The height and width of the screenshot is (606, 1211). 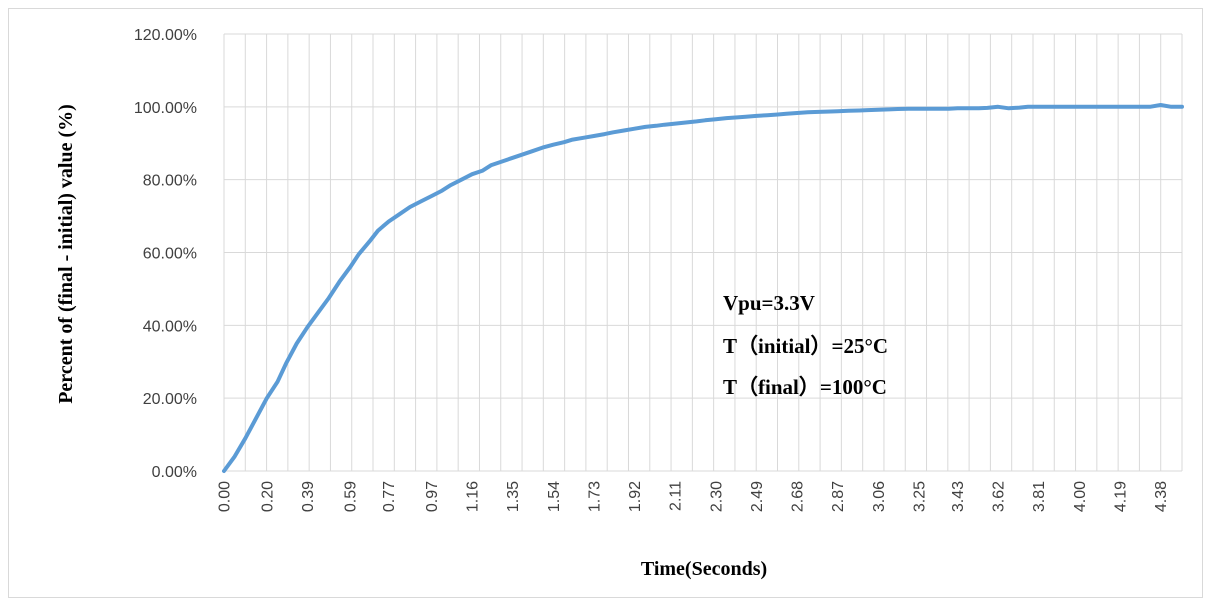 What do you see at coordinates (999, 496) in the screenshot?
I see `x-tick-label: 3.62` at bounding box center [999, 496].